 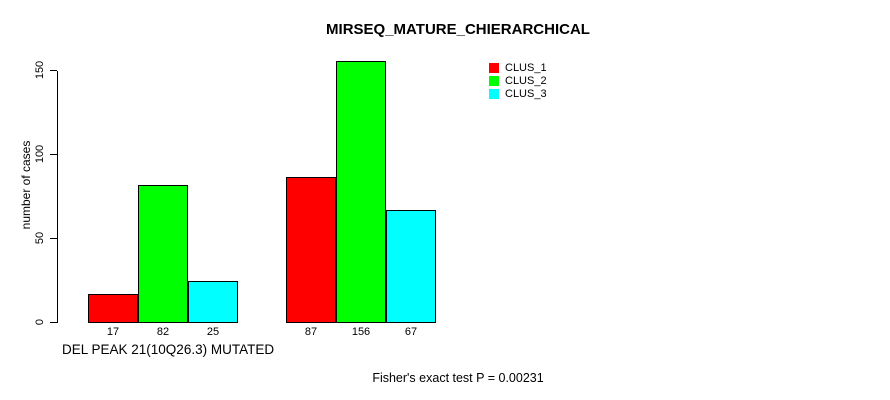 I want to click on bar-clus_1-group2, so click(x=311, y=250).